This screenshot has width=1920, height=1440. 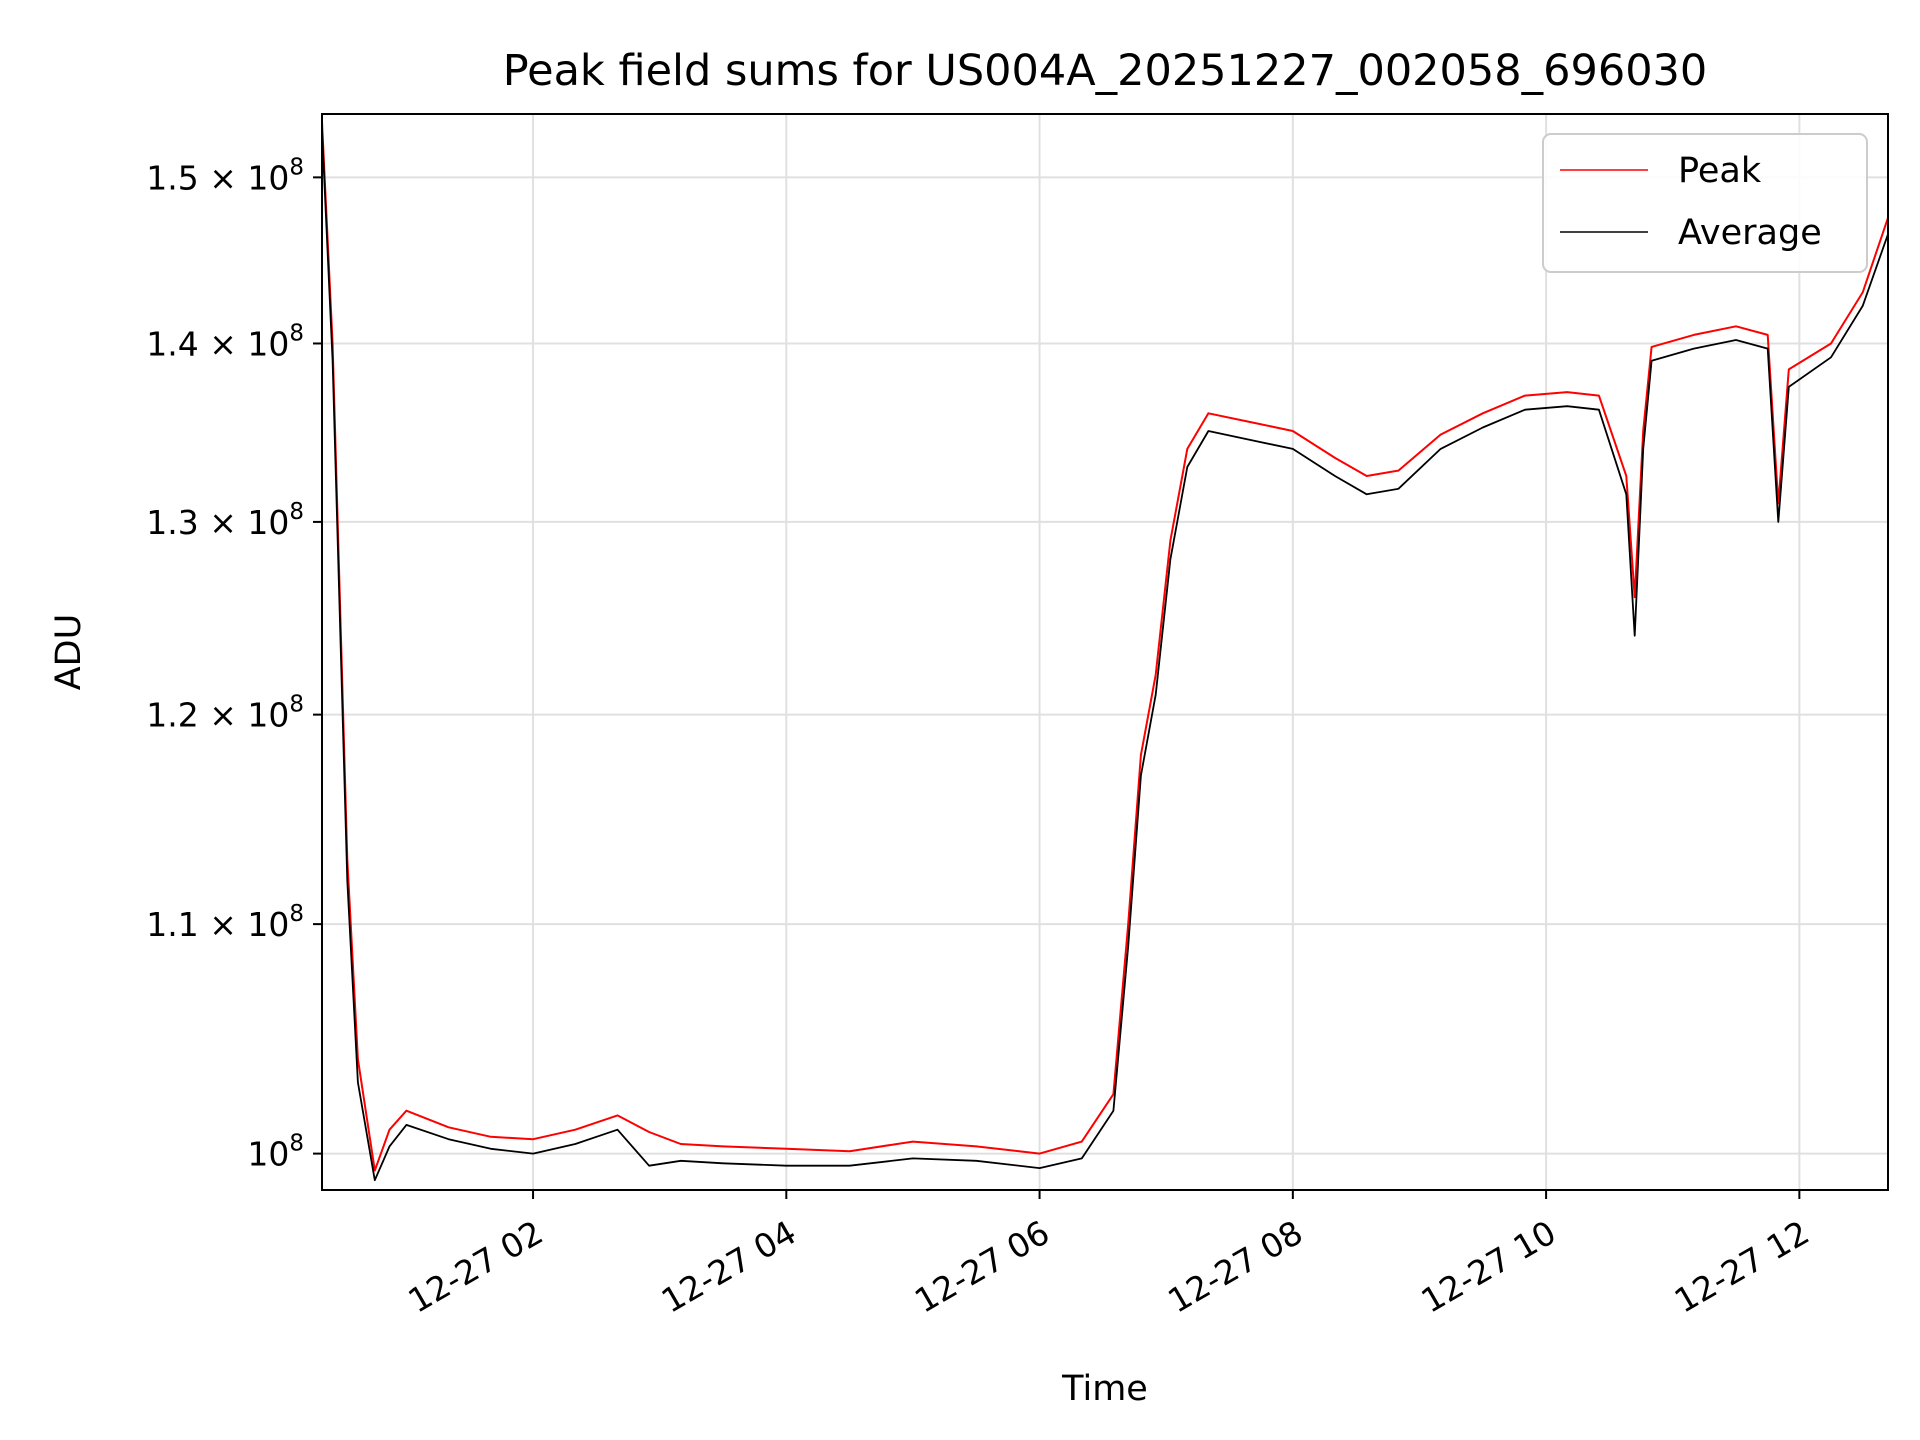 What do you see at coordinates (225, 713) in the screenshot?
I see `y-tick-label: 1.2 × 108` at bounding box center [225, 713].